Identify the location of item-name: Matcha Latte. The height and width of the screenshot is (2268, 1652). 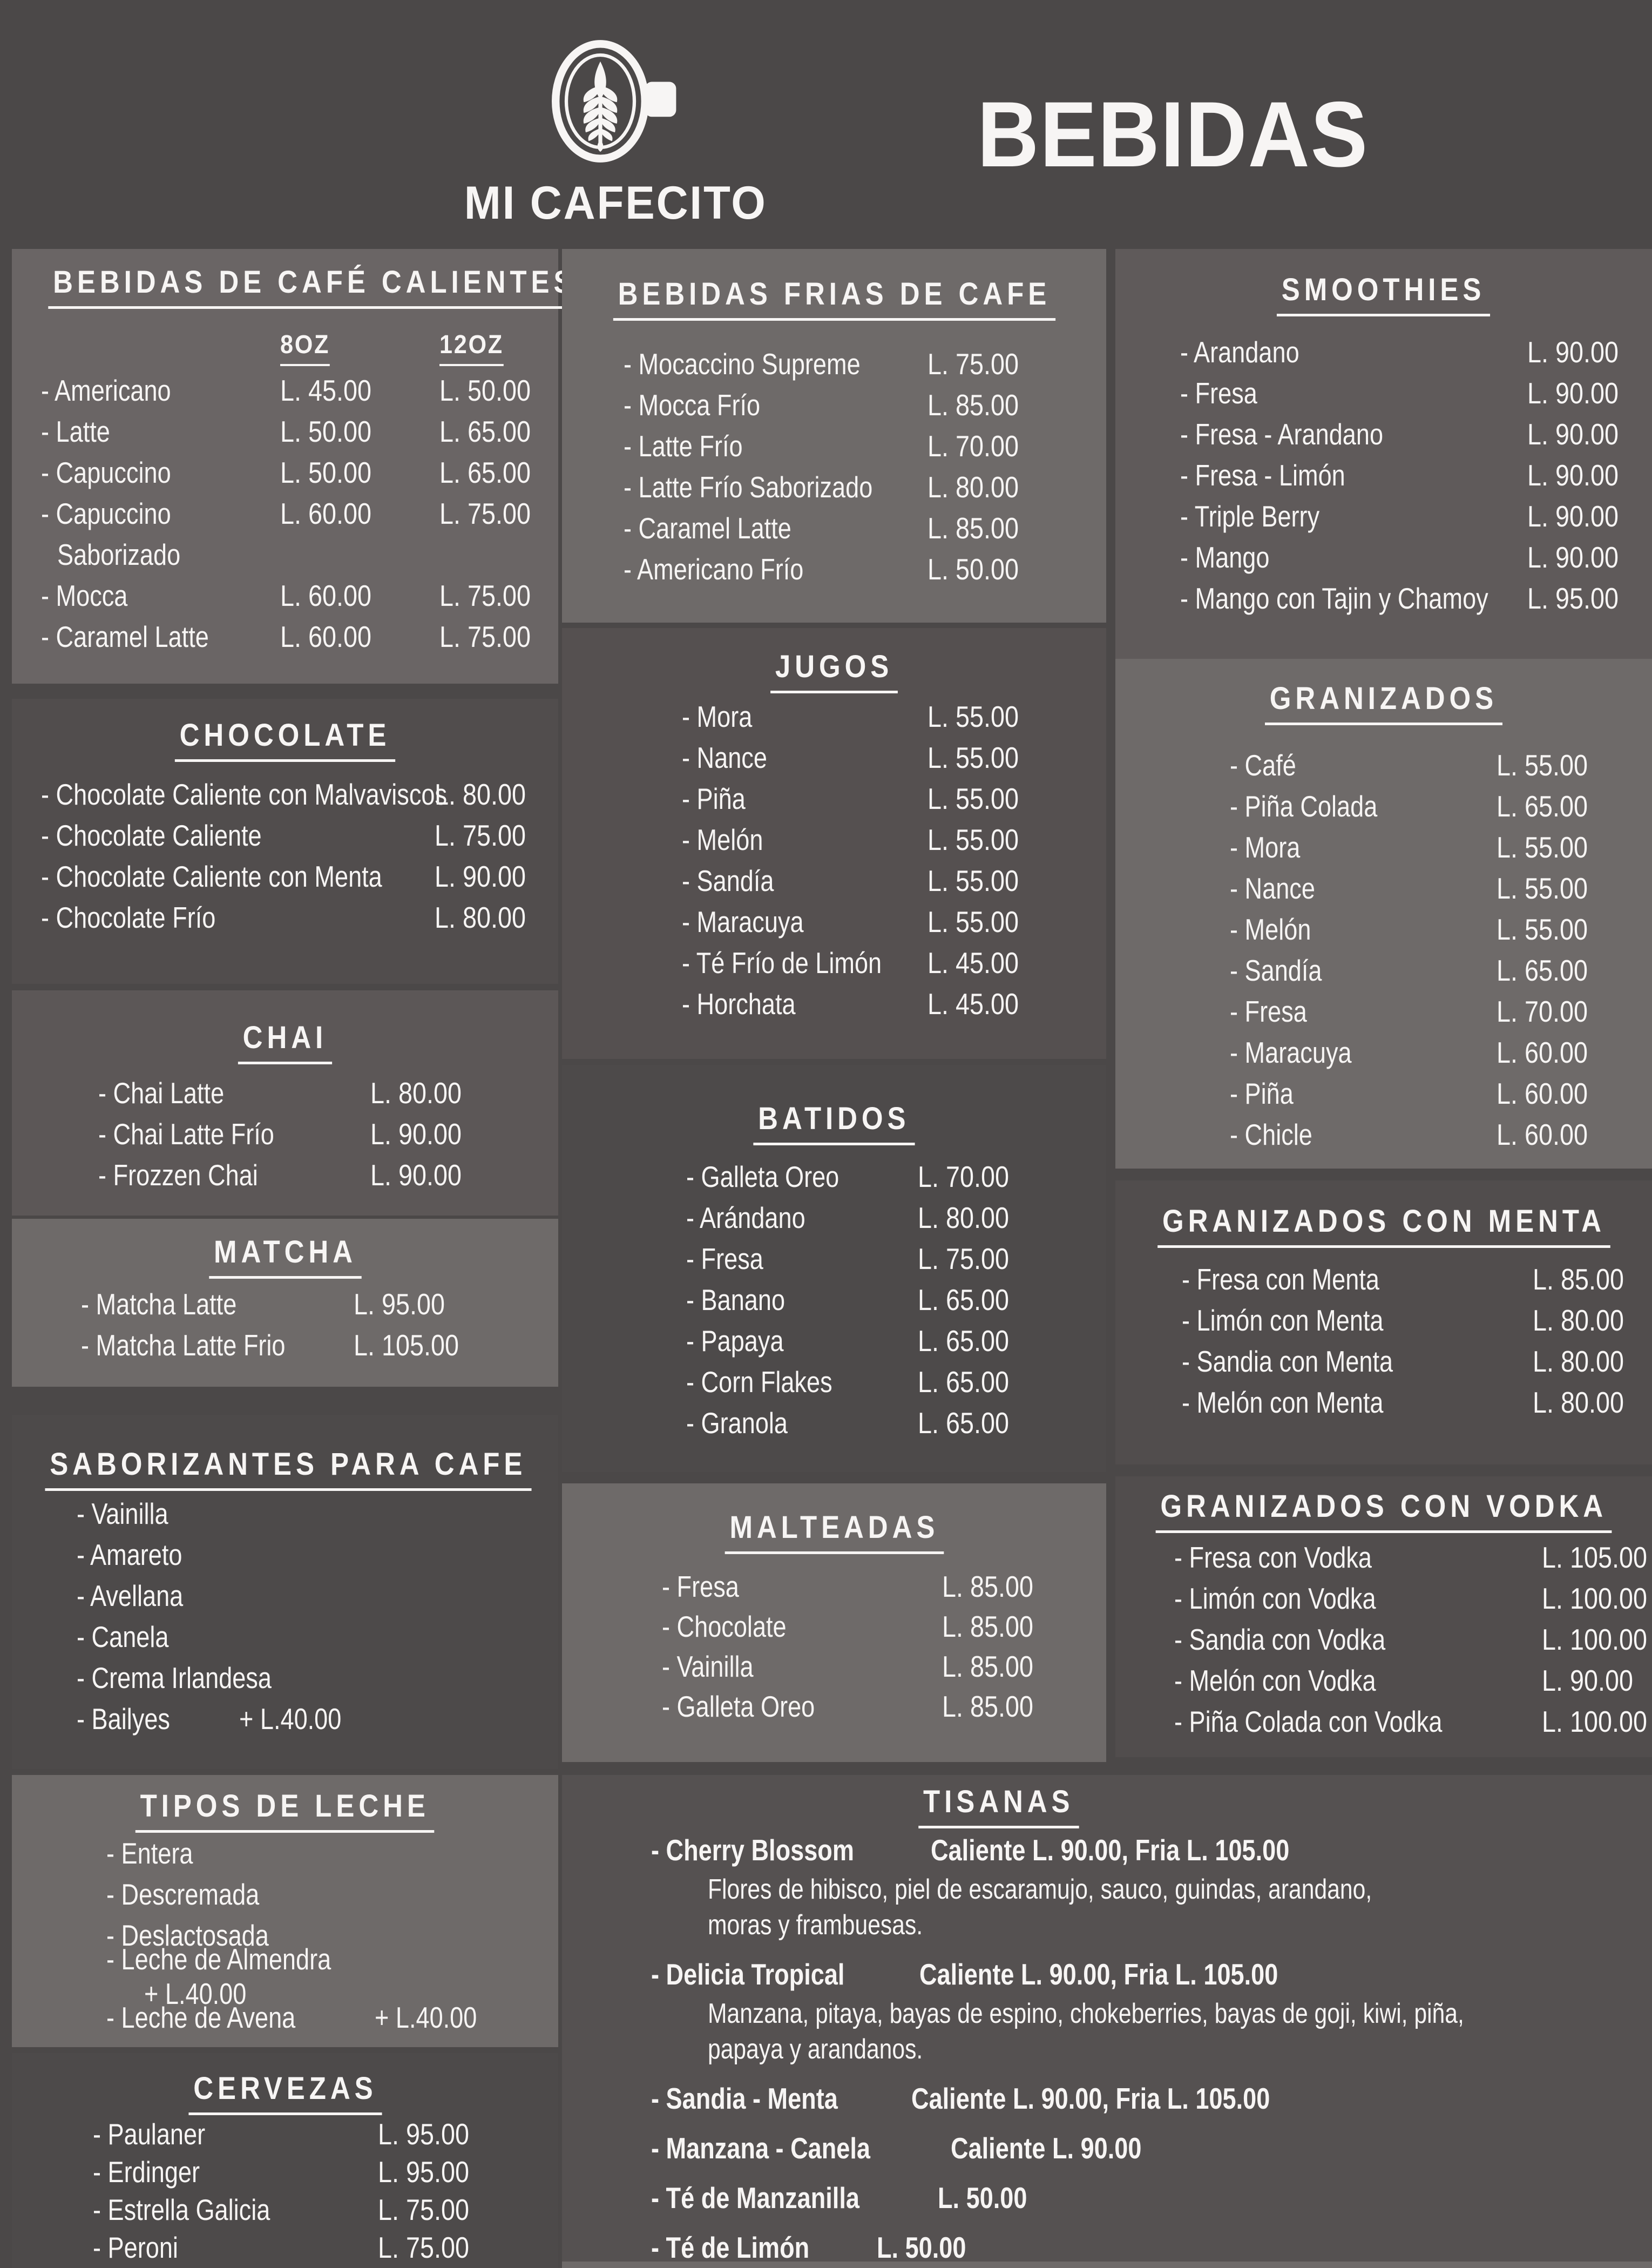
(217, 1304).